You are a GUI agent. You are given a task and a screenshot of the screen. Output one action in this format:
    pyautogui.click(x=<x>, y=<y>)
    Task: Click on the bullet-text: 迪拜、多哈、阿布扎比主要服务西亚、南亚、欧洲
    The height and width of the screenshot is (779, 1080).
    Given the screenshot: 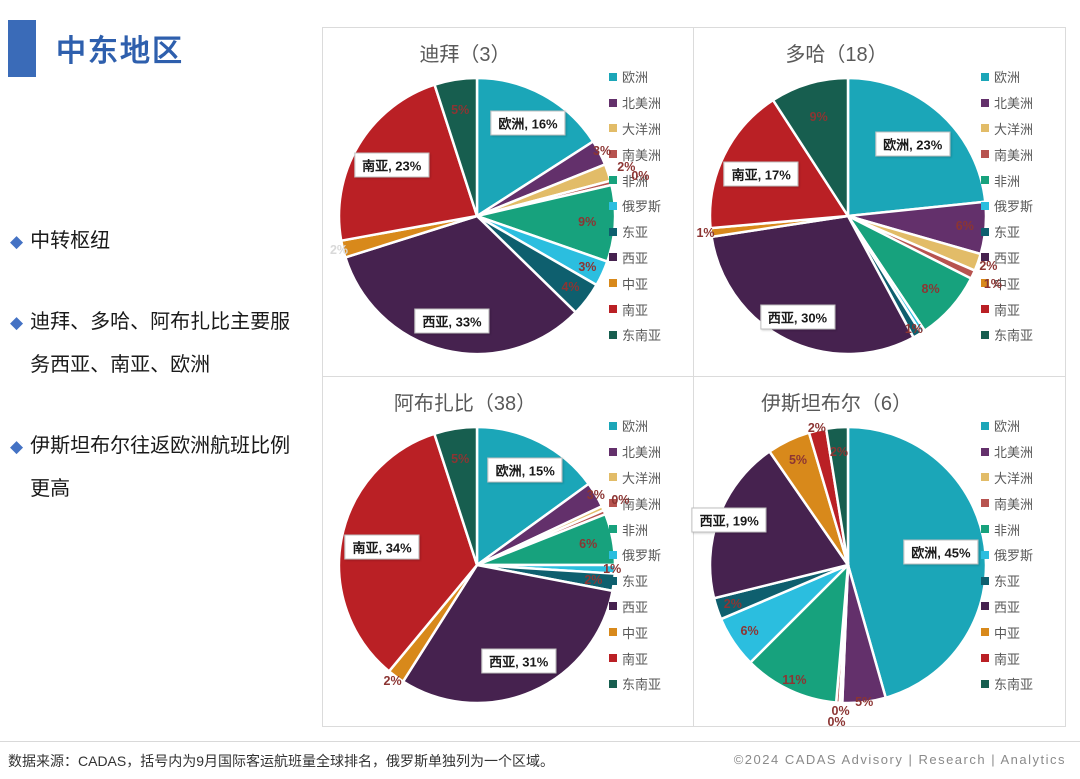 What is the action you would take?
    pyautogui.click(x=160, y=343)
    